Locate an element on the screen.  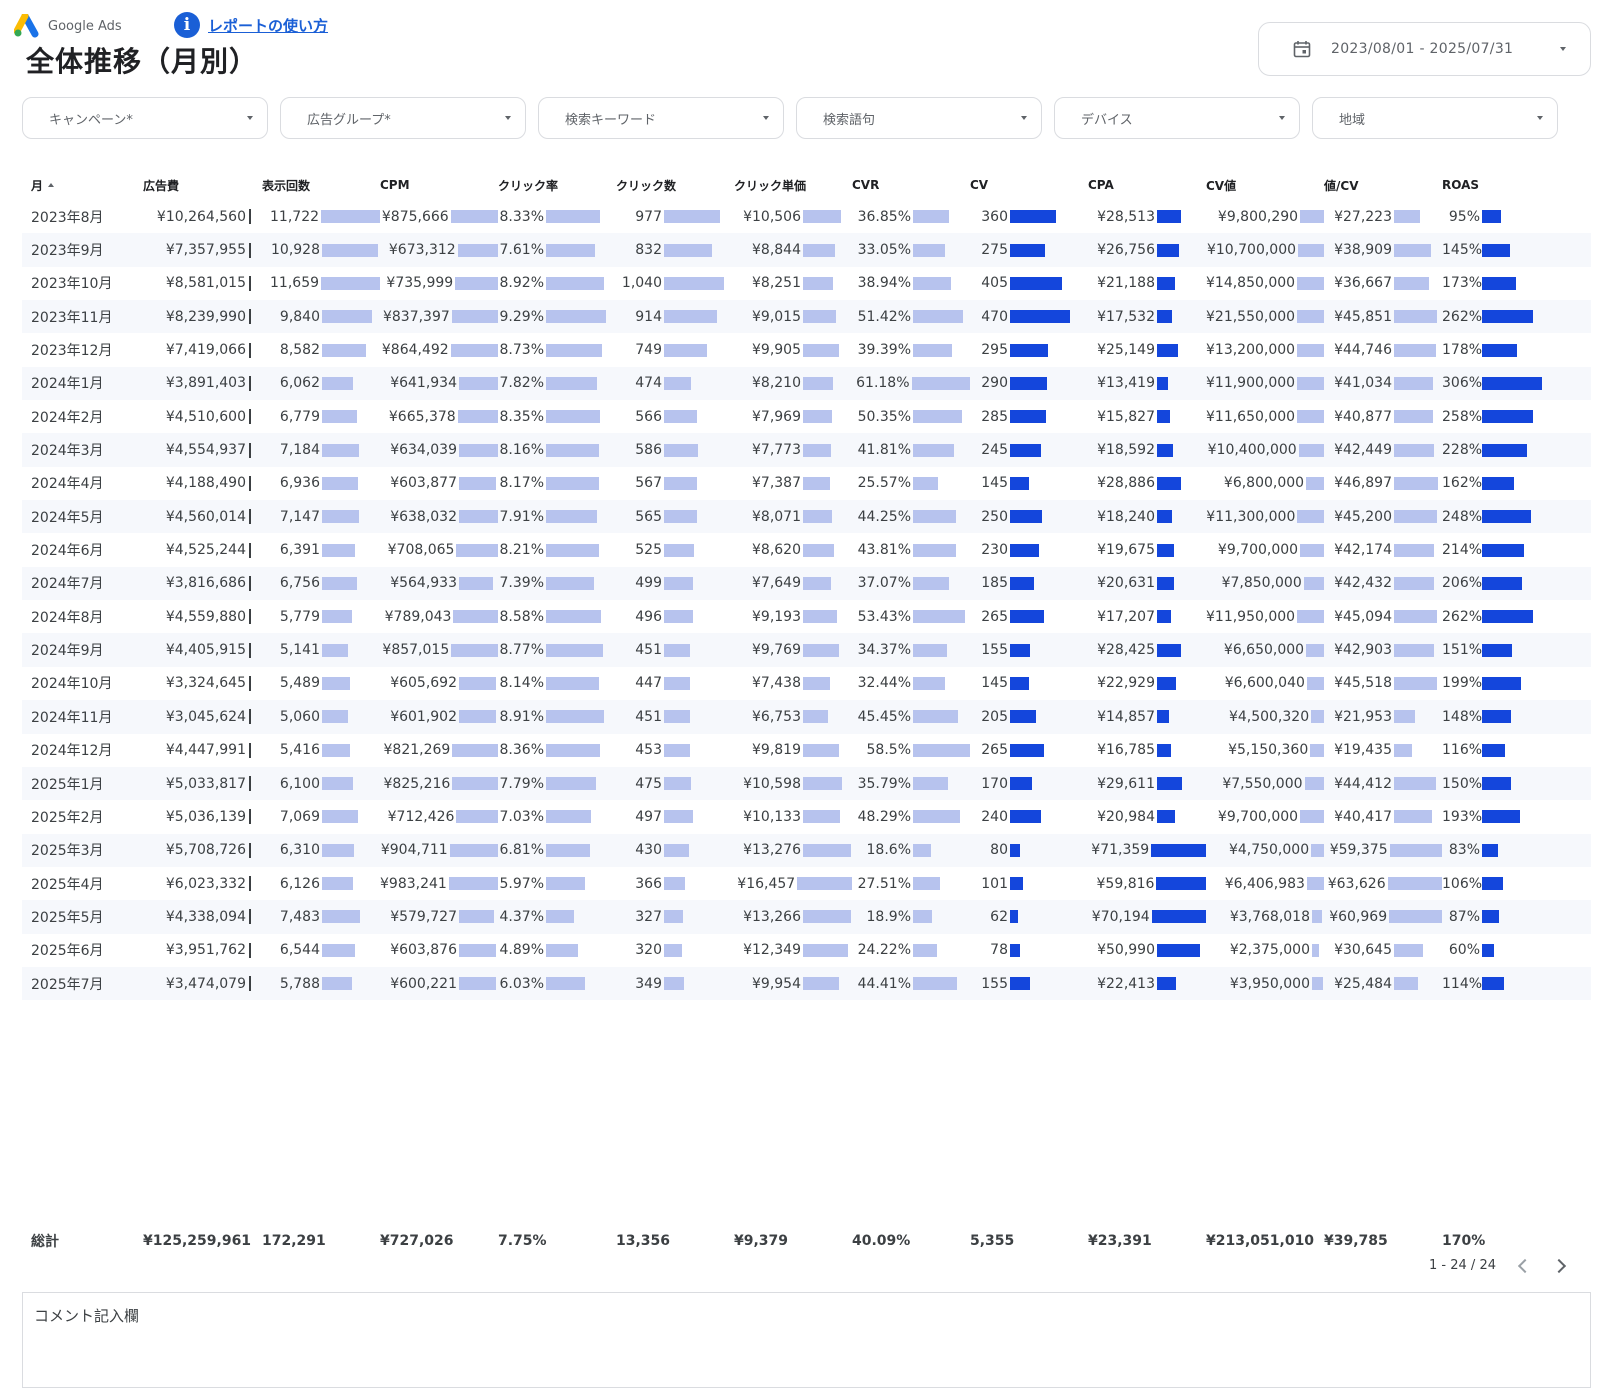
filter-ad-group: 広告グループ* is located at coordinates (403, 118).